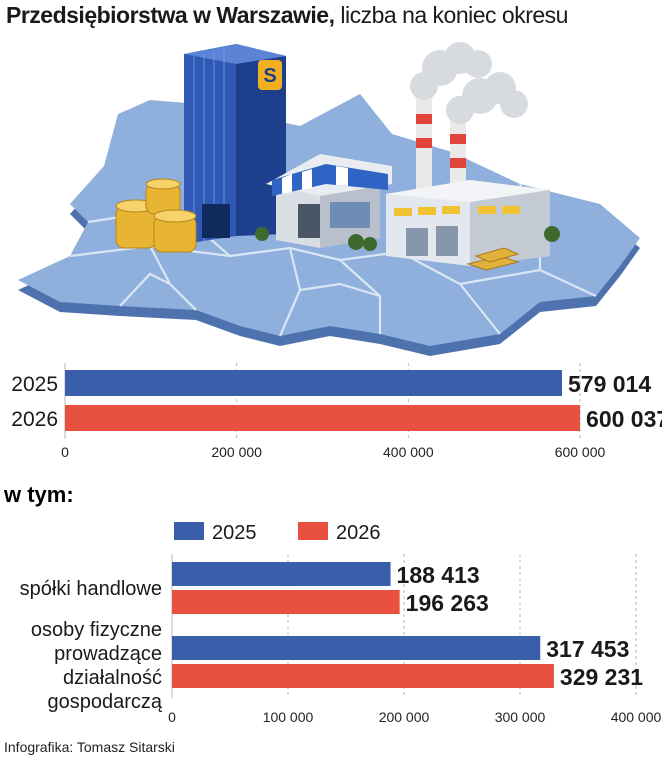 Image resolution: width=662 pixels, height=760 pixels. I want to click on breakdown-title: w tym:, so click(38, 494).